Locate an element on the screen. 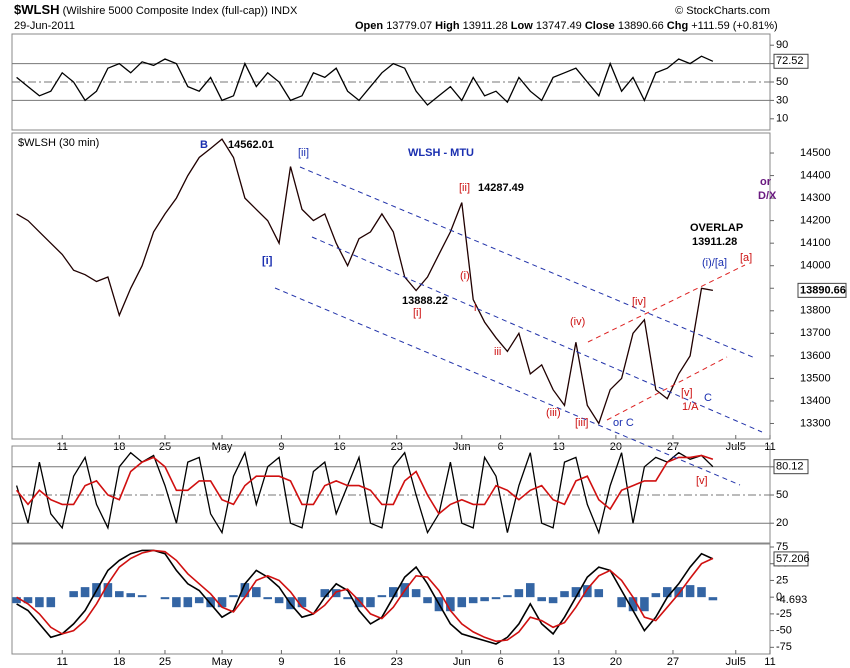 This screenshot has height=668, width=850. ohlc-value: 13779.07 is located at coordinates (409, 26).